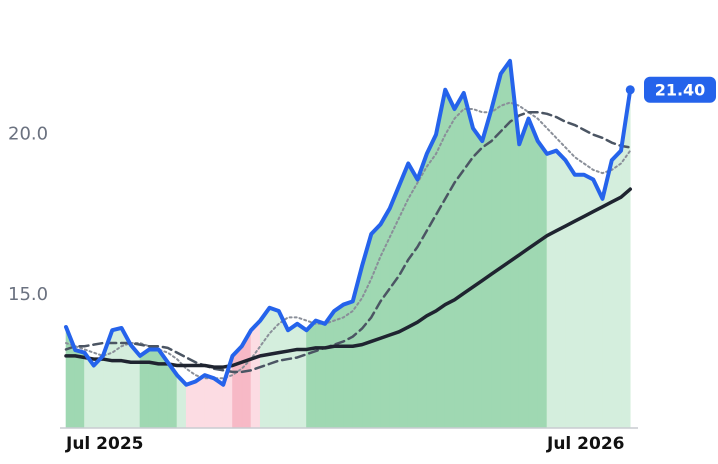  Describe the element at coordinates (630, 90) in the screenshot. I see `last-point` at that location.